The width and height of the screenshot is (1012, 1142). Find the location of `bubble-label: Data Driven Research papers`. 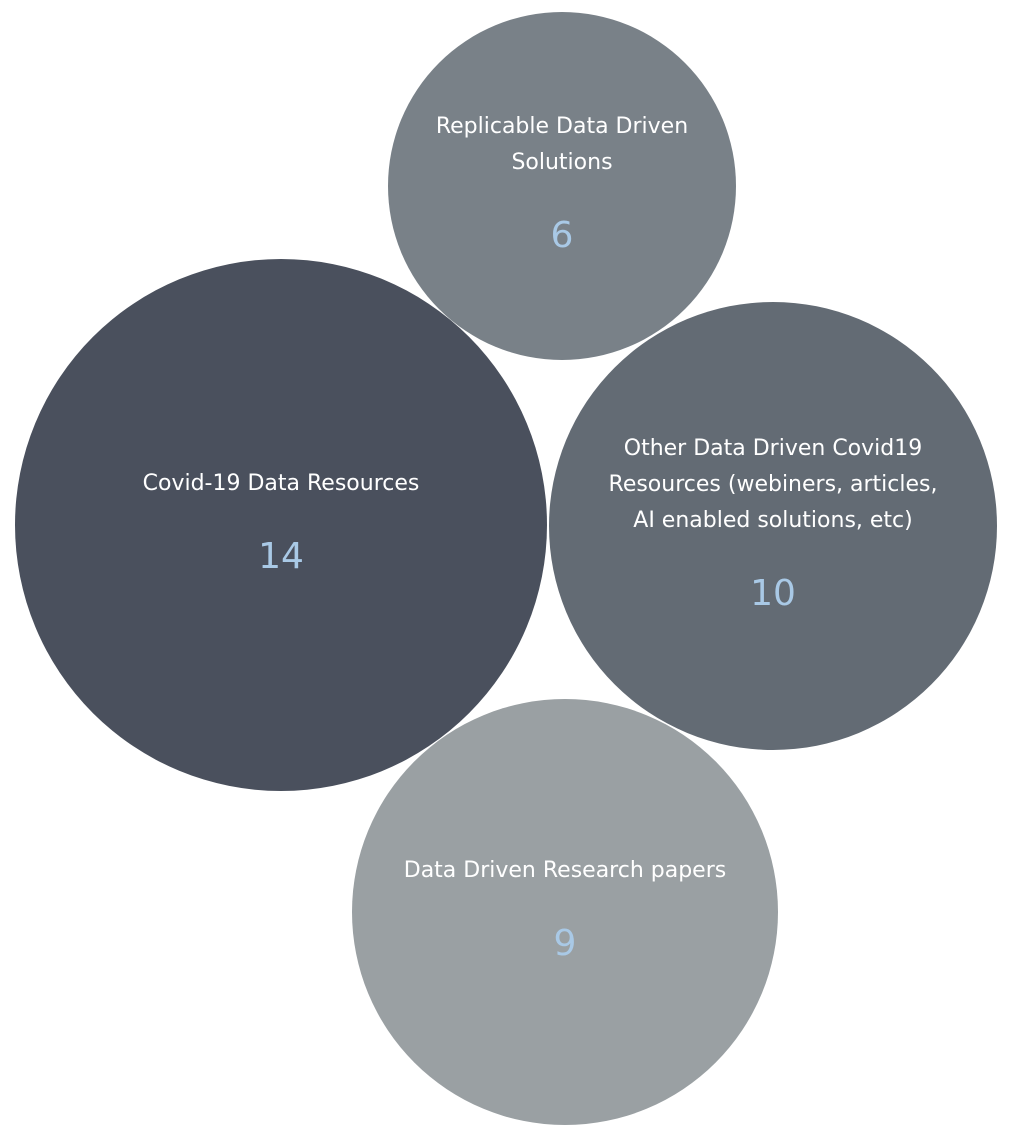

bubble-label: Data Driven Research papers is located at coordinates (565, 870).